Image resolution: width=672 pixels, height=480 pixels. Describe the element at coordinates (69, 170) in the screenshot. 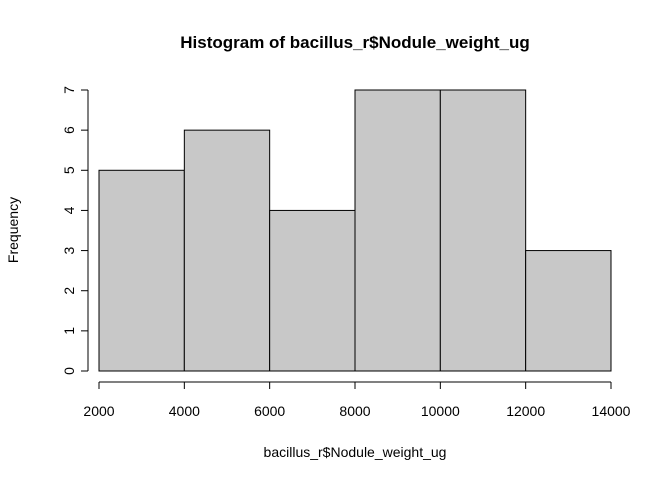

I see `y-tick-label: 5` at that location.